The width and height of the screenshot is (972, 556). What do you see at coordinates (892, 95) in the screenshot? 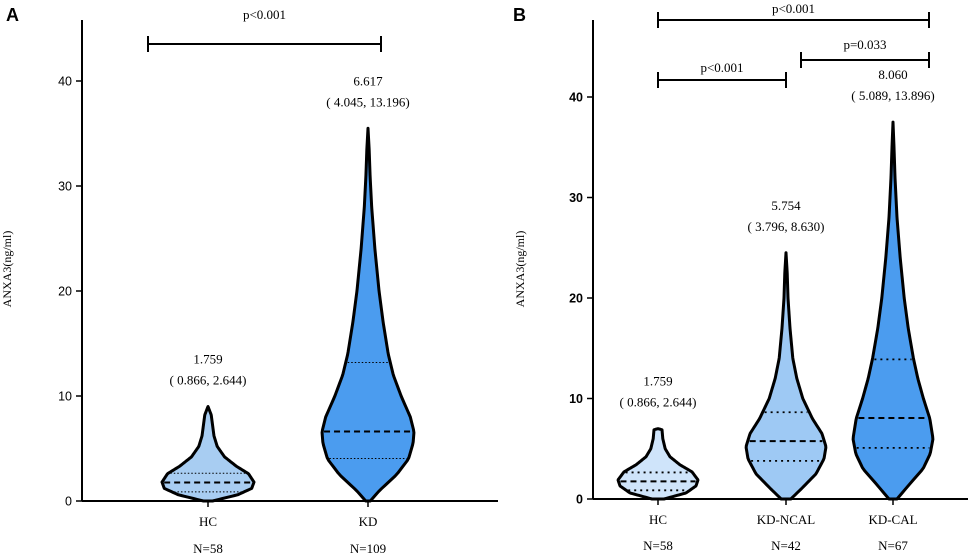
I see `iqr-annotation-b-kd-cal: ( 5.089, 13.896)` at bounding box center [892, 95].